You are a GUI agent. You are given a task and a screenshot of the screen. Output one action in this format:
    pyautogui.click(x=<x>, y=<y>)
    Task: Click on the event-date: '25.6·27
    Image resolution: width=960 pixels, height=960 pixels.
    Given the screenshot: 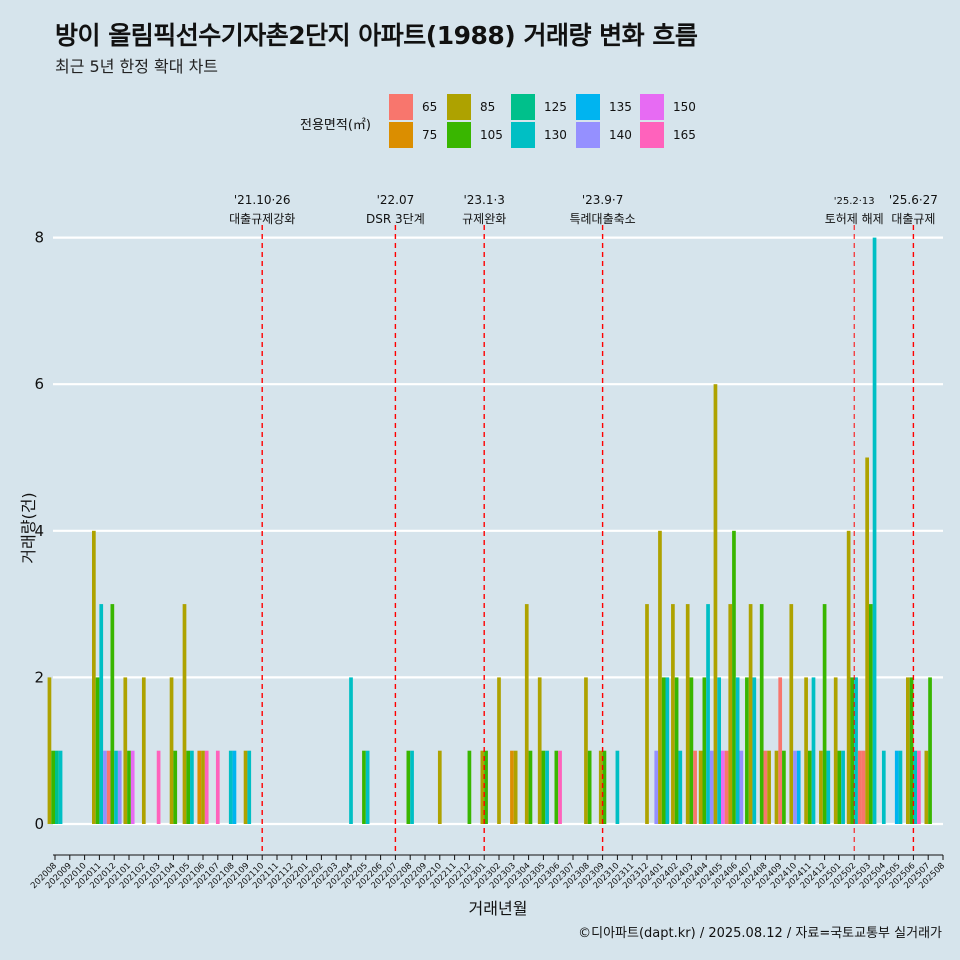 What is the action you would take?
    pyautogui.click(x=913, y=200)
    